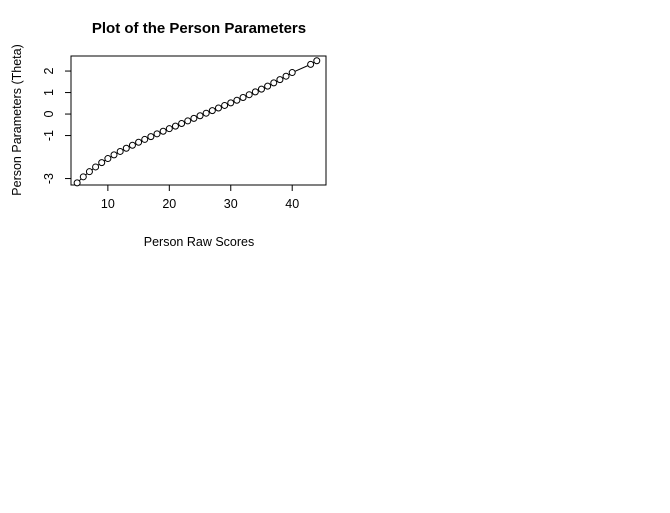  What do you see at coordinates (108, 204) in the screenshot?
I see `x-tick-label: 10` at bounding box center [108, 204].